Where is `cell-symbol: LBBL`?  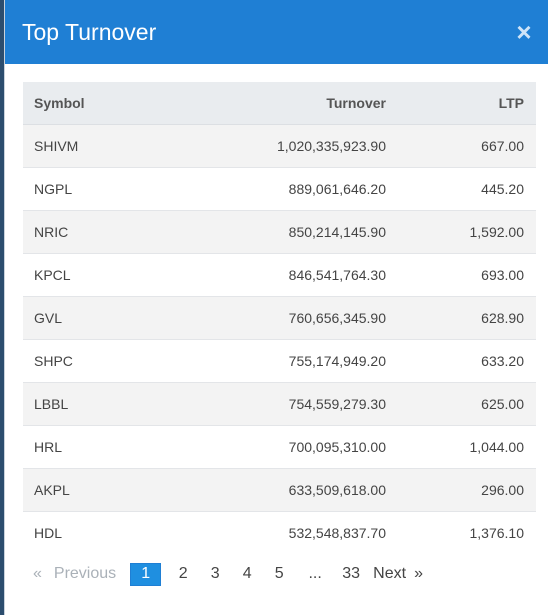 cell-symbol: LBBL is located at coordinates (51, 403).